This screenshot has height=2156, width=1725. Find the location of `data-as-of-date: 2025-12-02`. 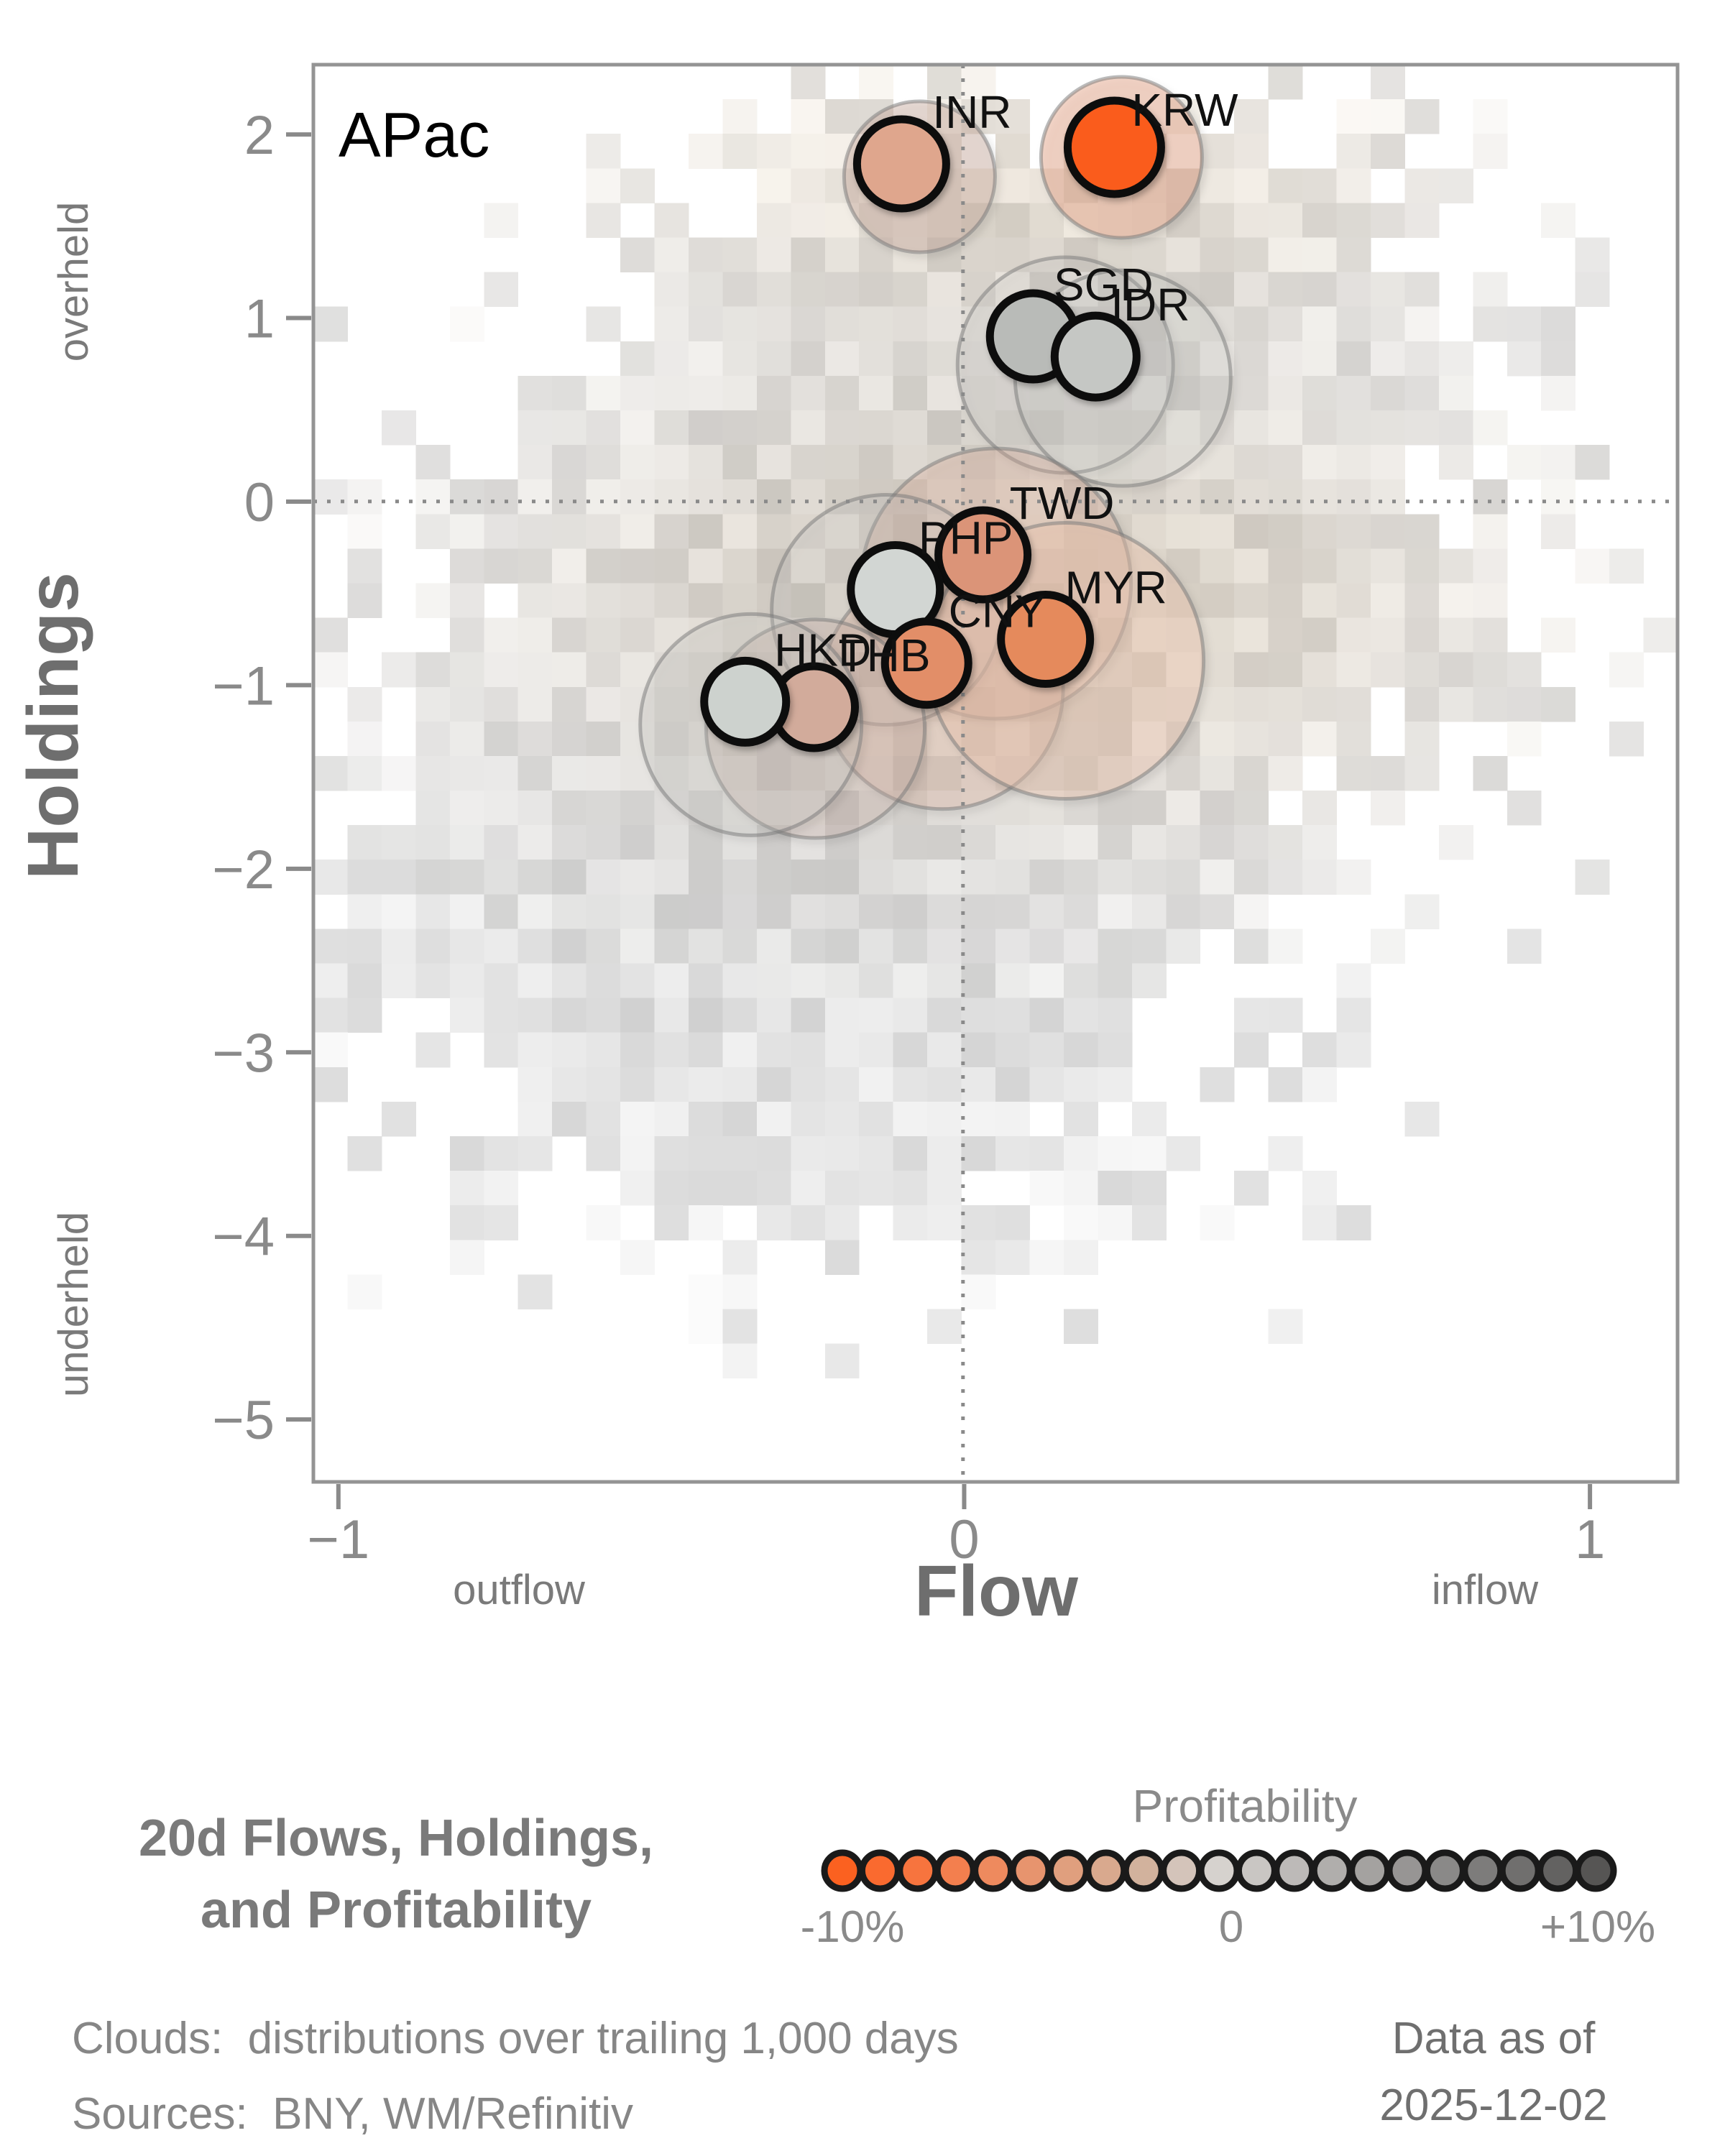

data-as-of-date: 2025-12-02 is located at coordinates (1493, 2105).